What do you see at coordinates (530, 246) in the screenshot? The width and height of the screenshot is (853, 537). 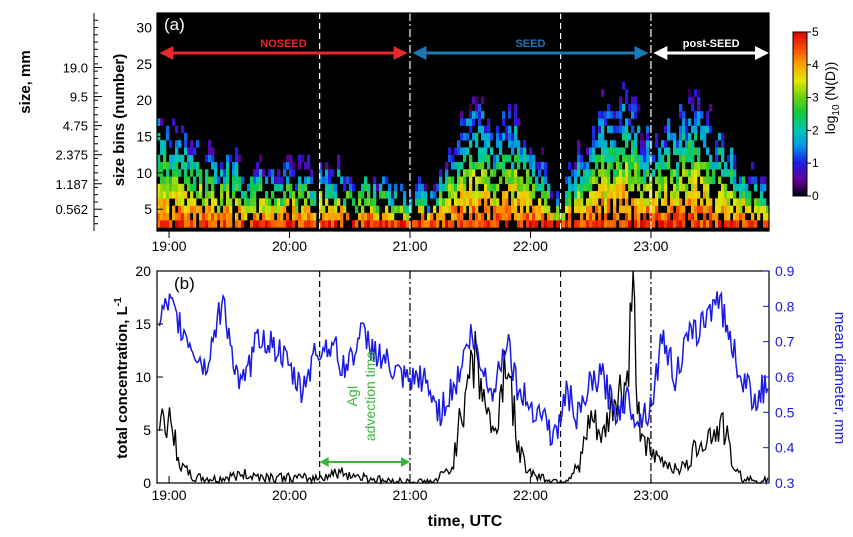 I see `x-tick-label: 22:00` at bounding box center [530, 246].